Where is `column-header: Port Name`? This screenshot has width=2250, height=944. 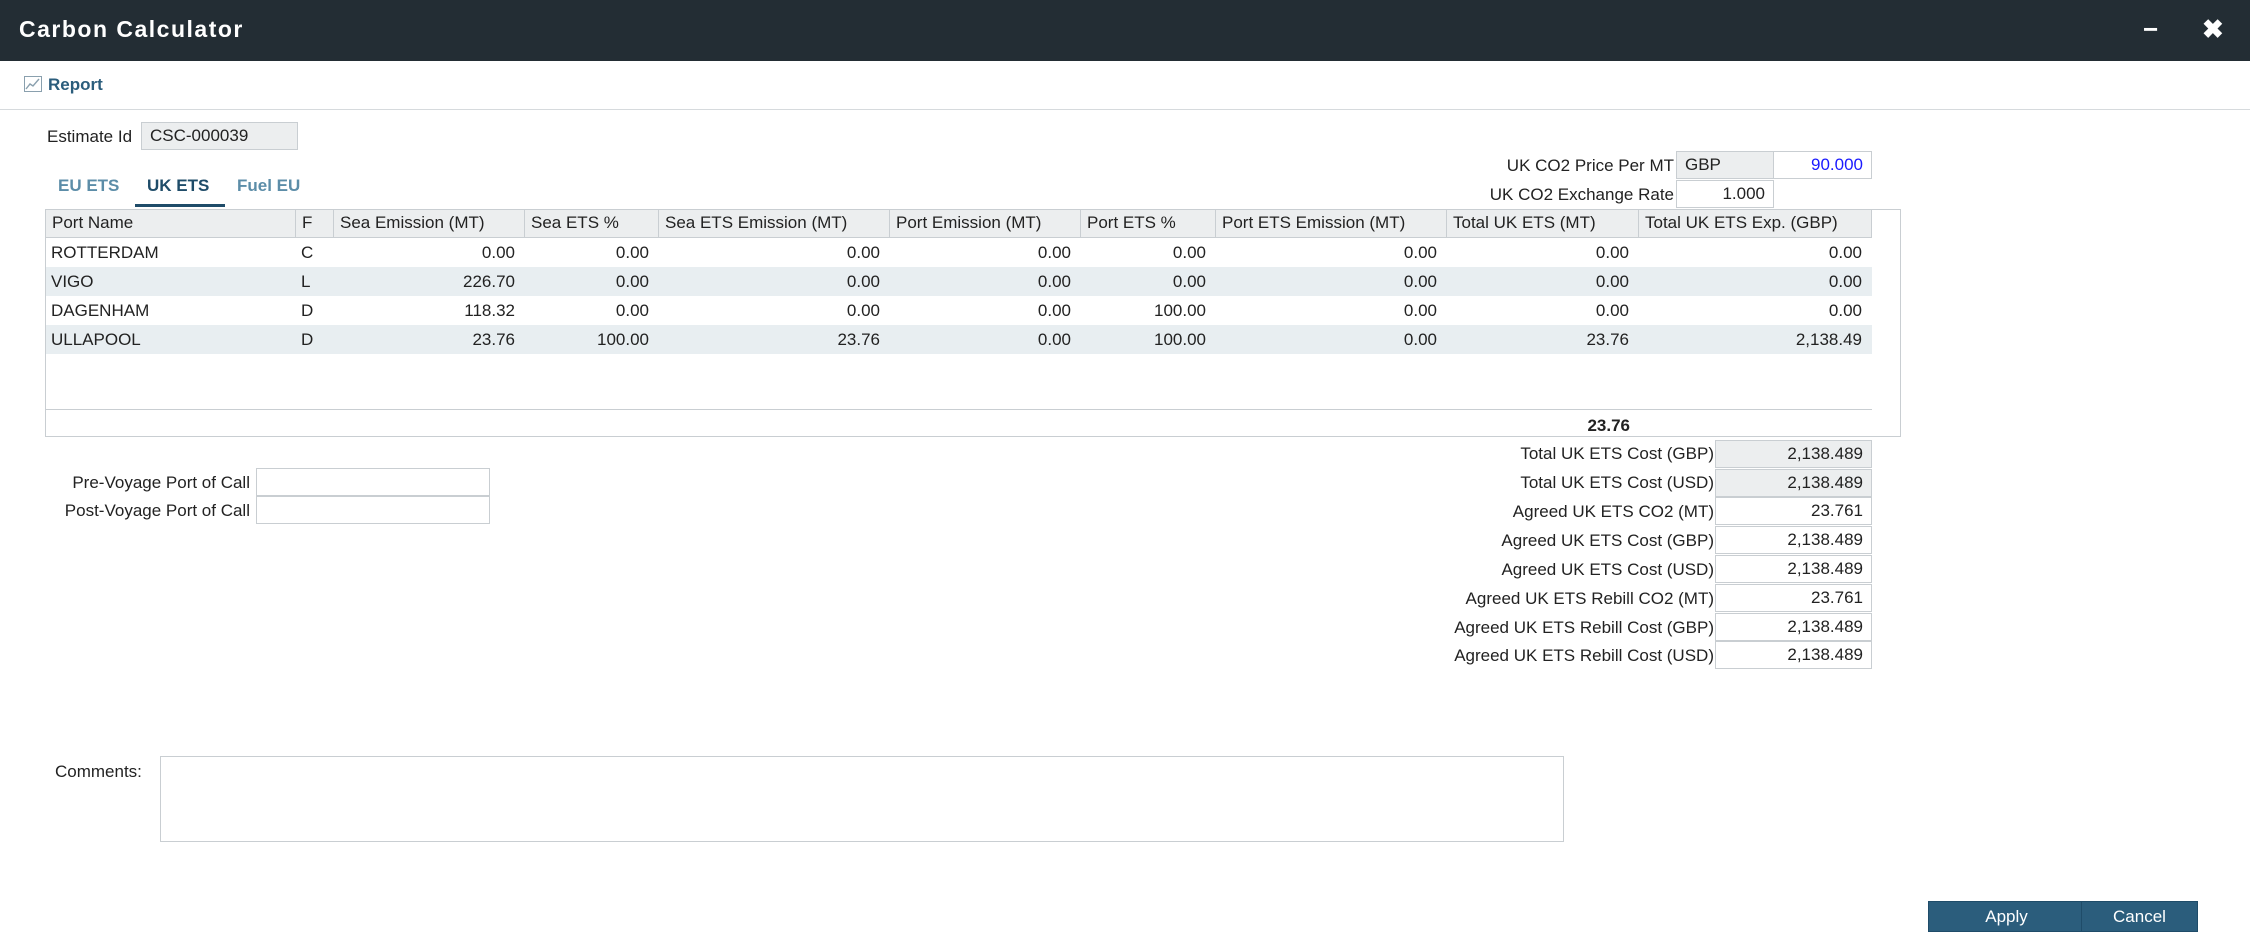
column-header: Port Name is located at coordinates (171, 223).